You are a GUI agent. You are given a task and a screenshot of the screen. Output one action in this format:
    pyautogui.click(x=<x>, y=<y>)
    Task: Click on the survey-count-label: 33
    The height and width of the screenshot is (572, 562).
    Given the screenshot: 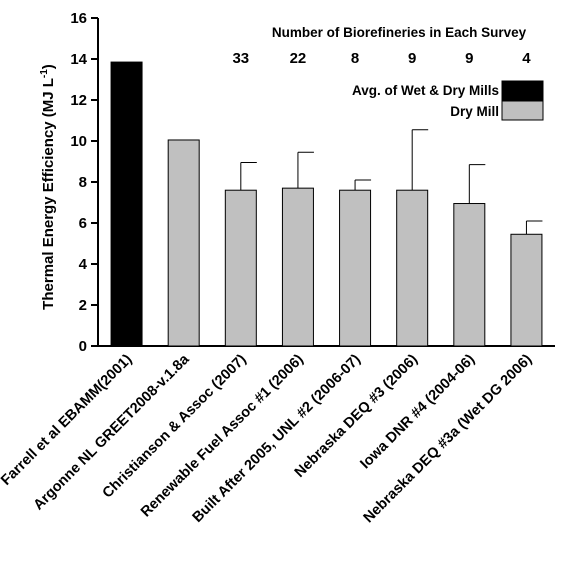 What is the action you would take?
    pyautogui.click(x=240, y=58)
    